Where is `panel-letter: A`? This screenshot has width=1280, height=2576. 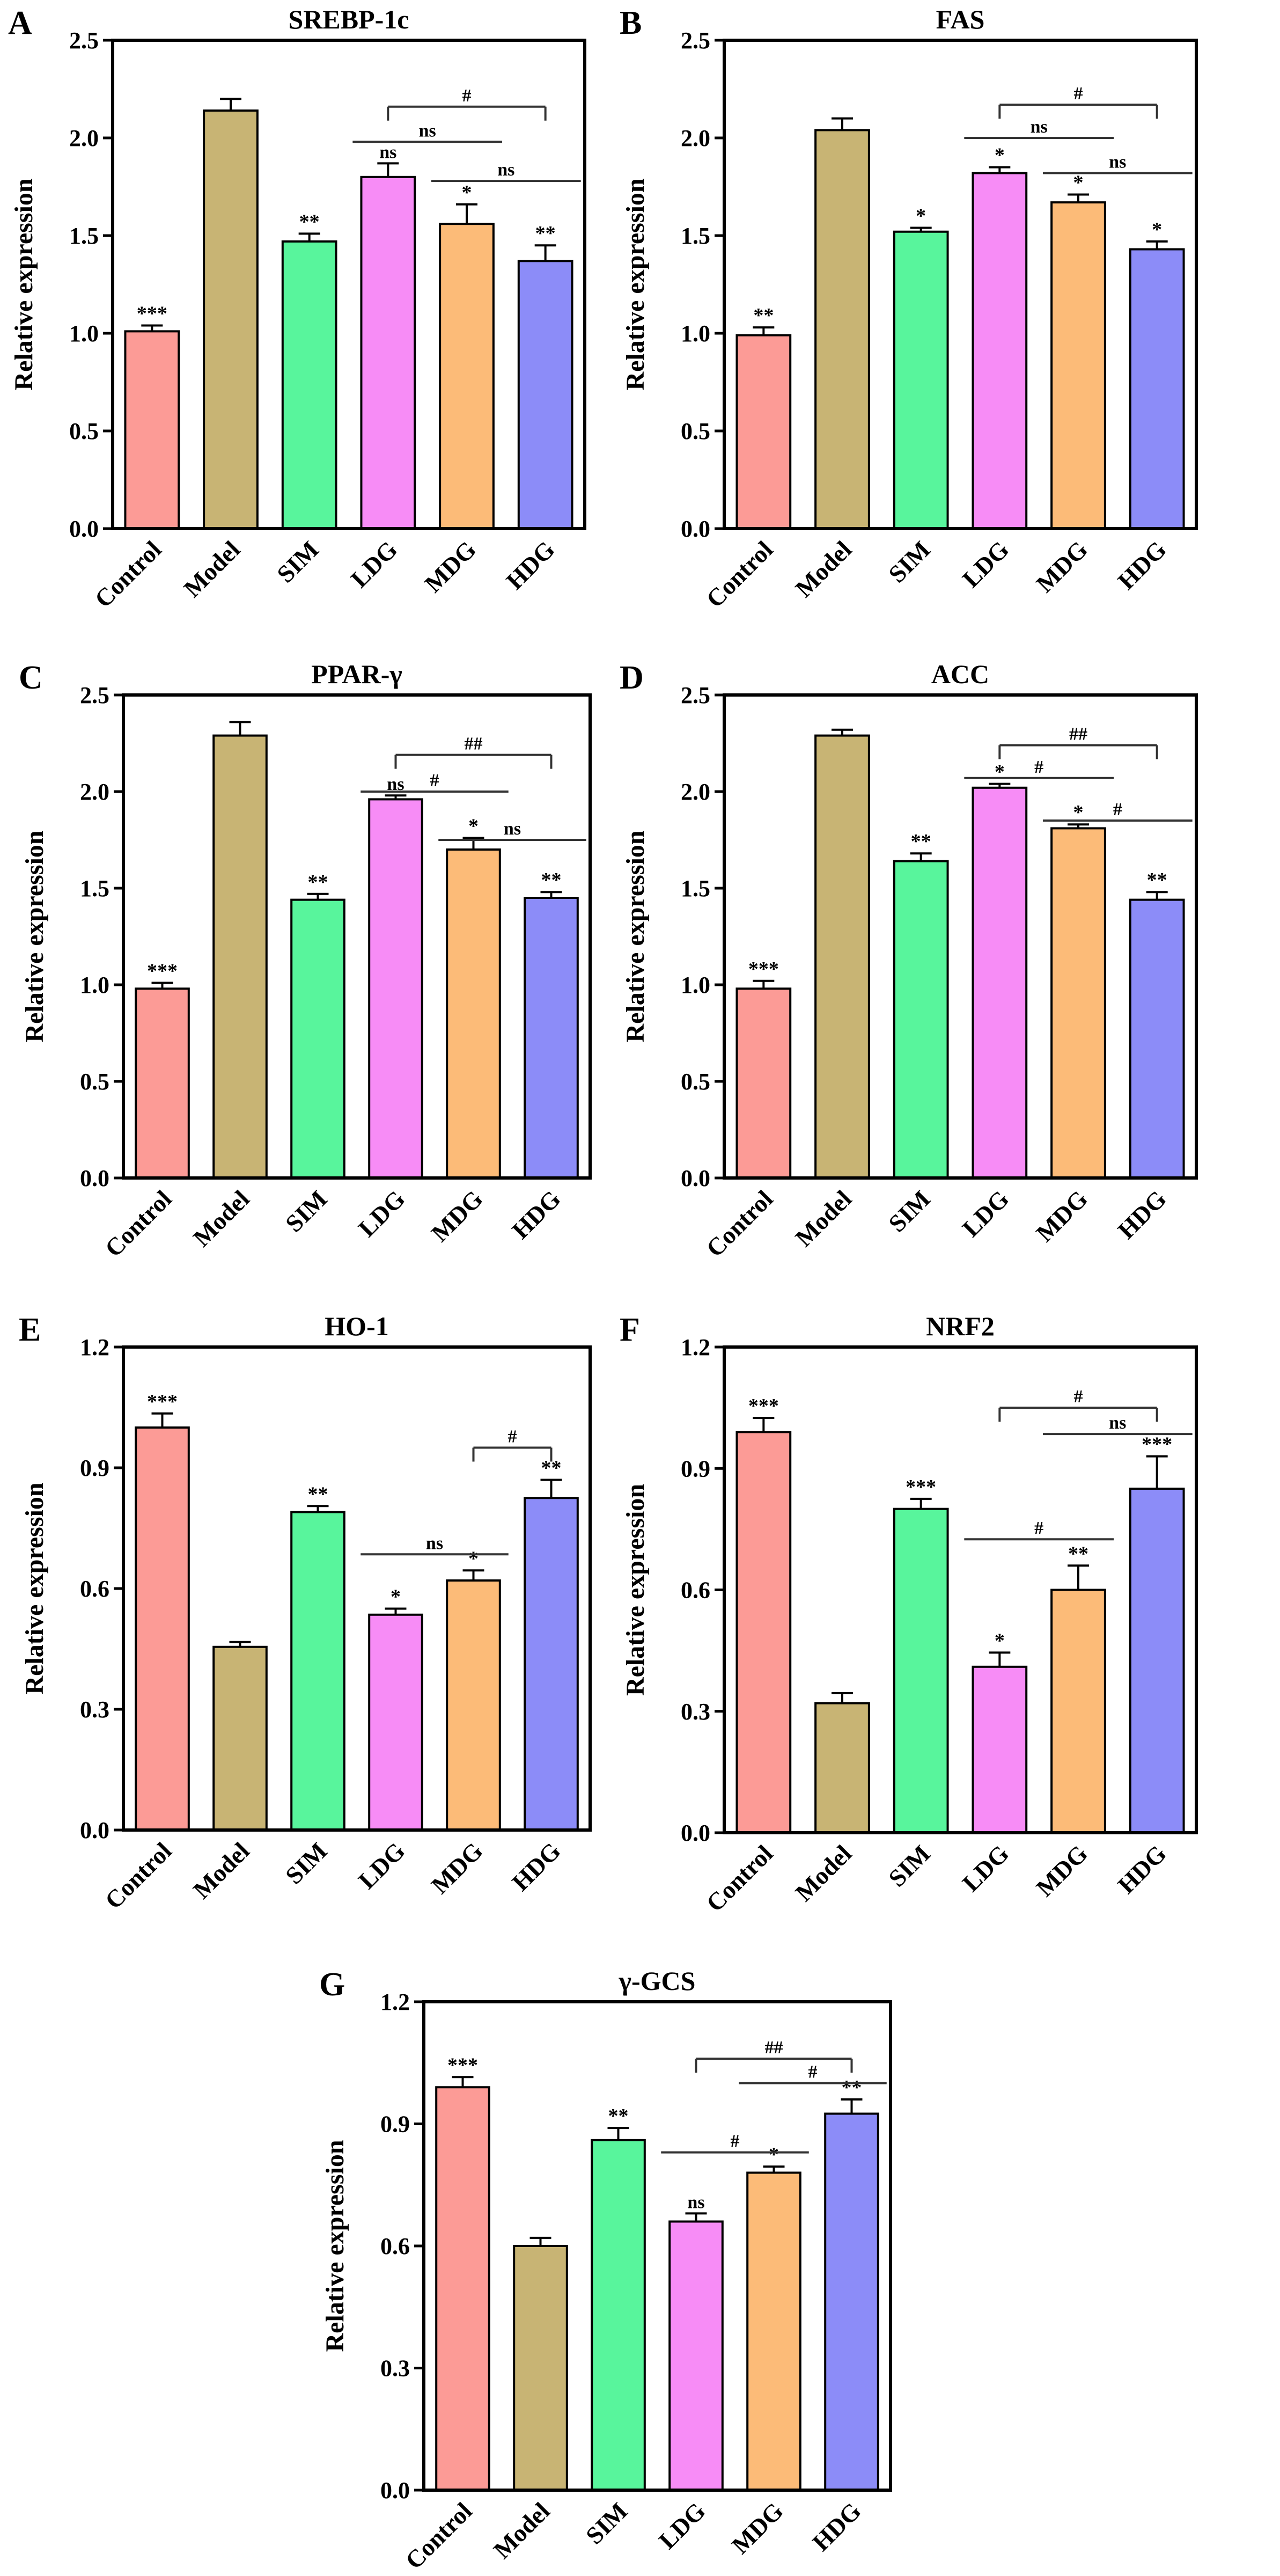
panel-letter: A is located at coordinates (20, 23).